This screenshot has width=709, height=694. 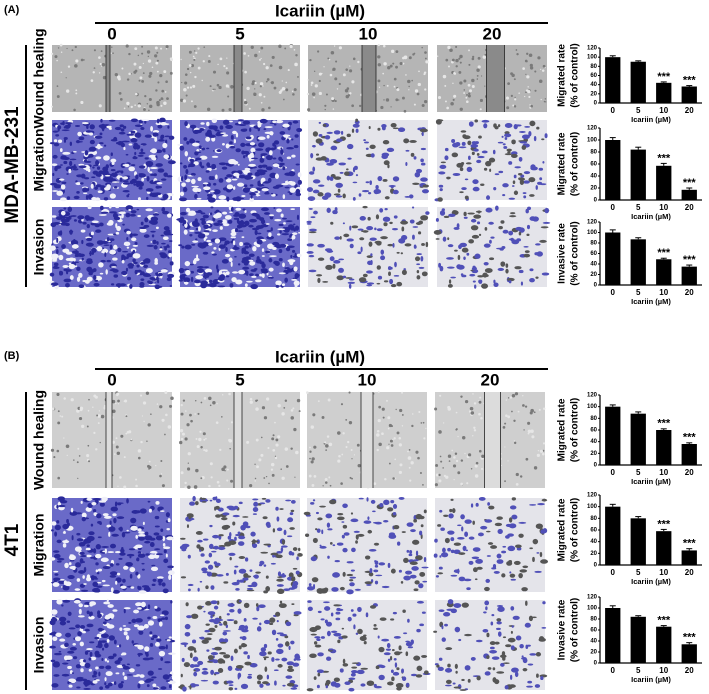 What do you see at coordinates (651, 581) in the screenshot?
I see `x-axis-label: Icariin (µM)` at bounding box center [651, 581].